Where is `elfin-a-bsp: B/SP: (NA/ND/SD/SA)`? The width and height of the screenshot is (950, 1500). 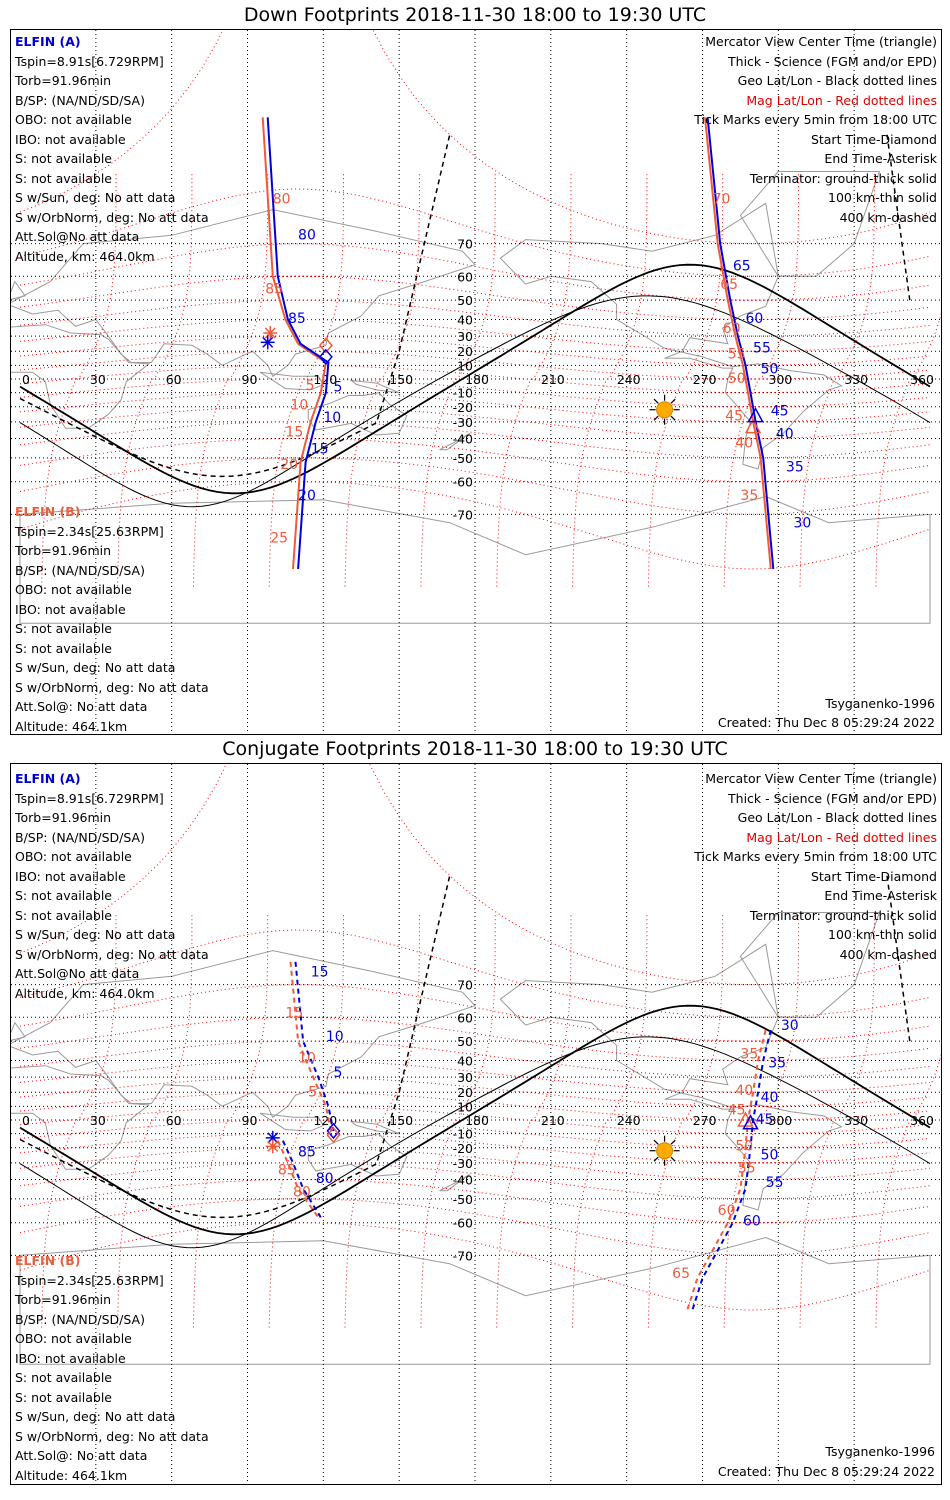
elfin-a-bsp: B/SP: (NA/ND/SD/SA) is located at coordinates (80, 837).